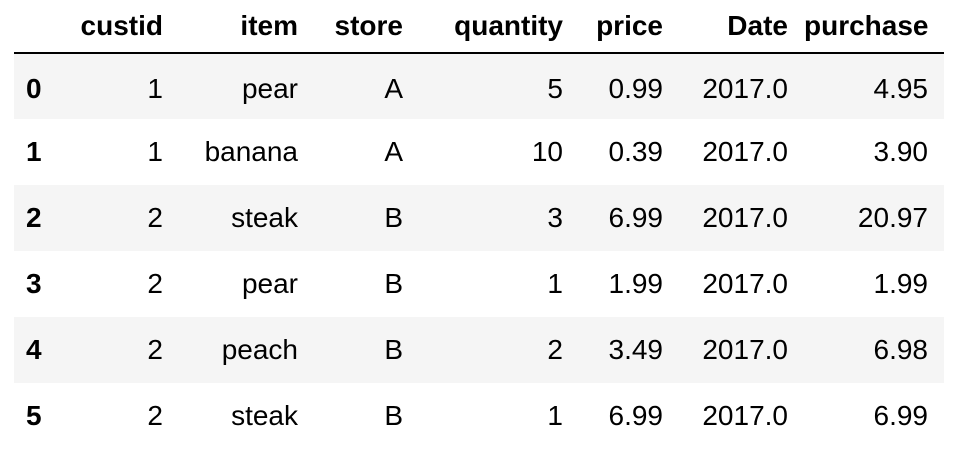  I want to click on table-row: 5 2 steak B 1 6.99 2017.0 6.99, so click(479, 416).